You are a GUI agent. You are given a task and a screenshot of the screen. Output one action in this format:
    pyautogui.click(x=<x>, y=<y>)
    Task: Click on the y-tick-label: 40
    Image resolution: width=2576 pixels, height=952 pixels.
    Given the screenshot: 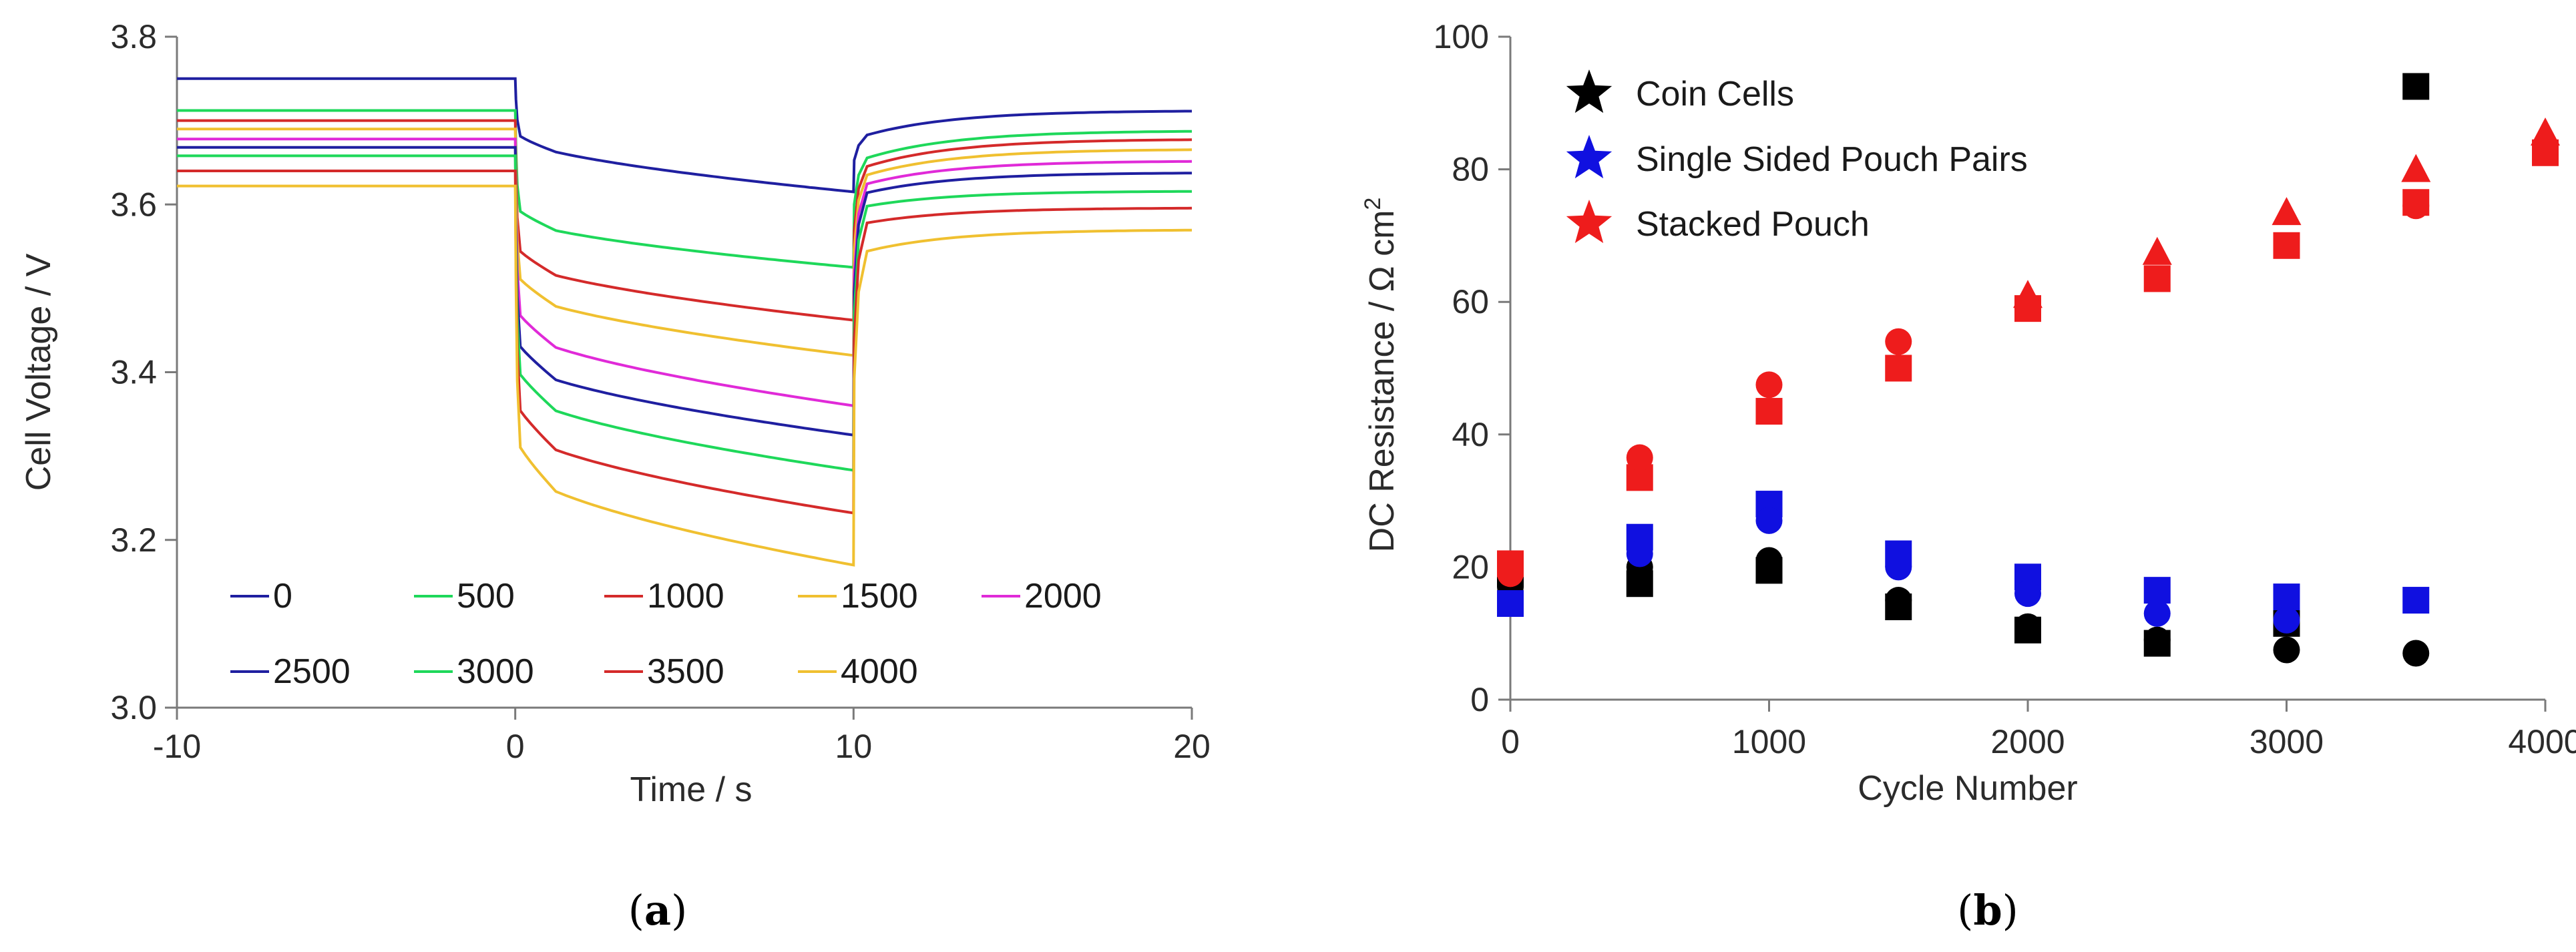 What is the action you would take?
    pyautogui.click(x=1470, y=434)
    